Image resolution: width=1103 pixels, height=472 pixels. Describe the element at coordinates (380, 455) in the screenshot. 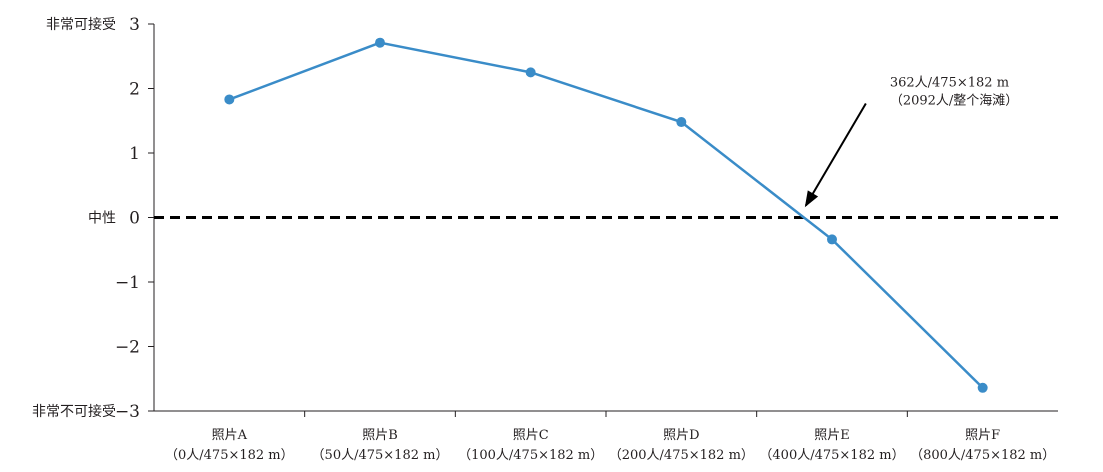

I see `x-category-sublabel: （50人/475×182 m）` at that location.